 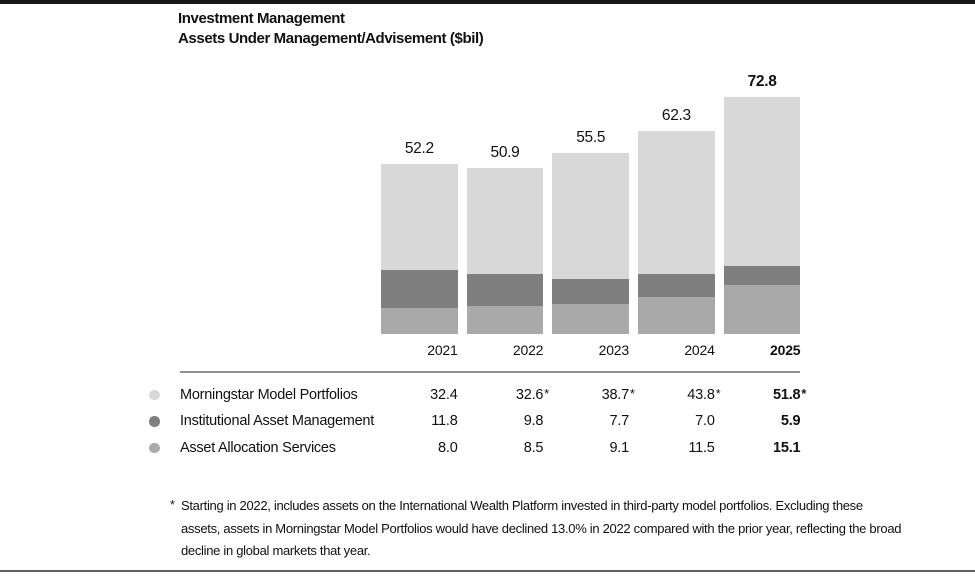 What do you see at coordinates (590, 319) in the screenshot?
I see `bar-2023-asset-allocation-services` at bounding box center [590, 319].